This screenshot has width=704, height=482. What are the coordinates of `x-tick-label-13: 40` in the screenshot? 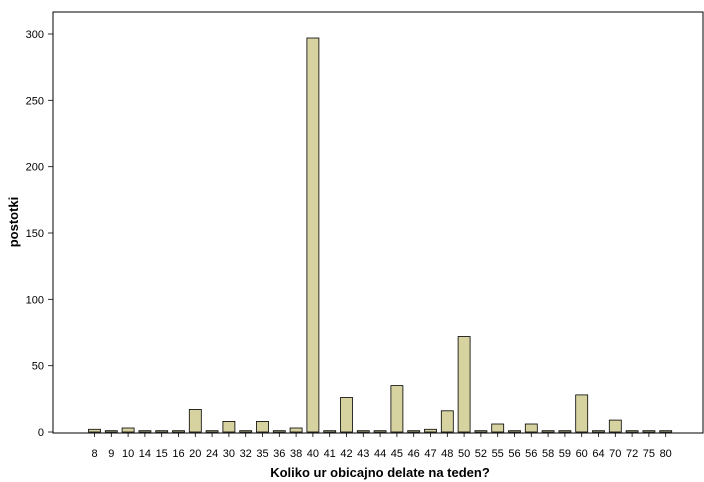 It's located at (313, 454).